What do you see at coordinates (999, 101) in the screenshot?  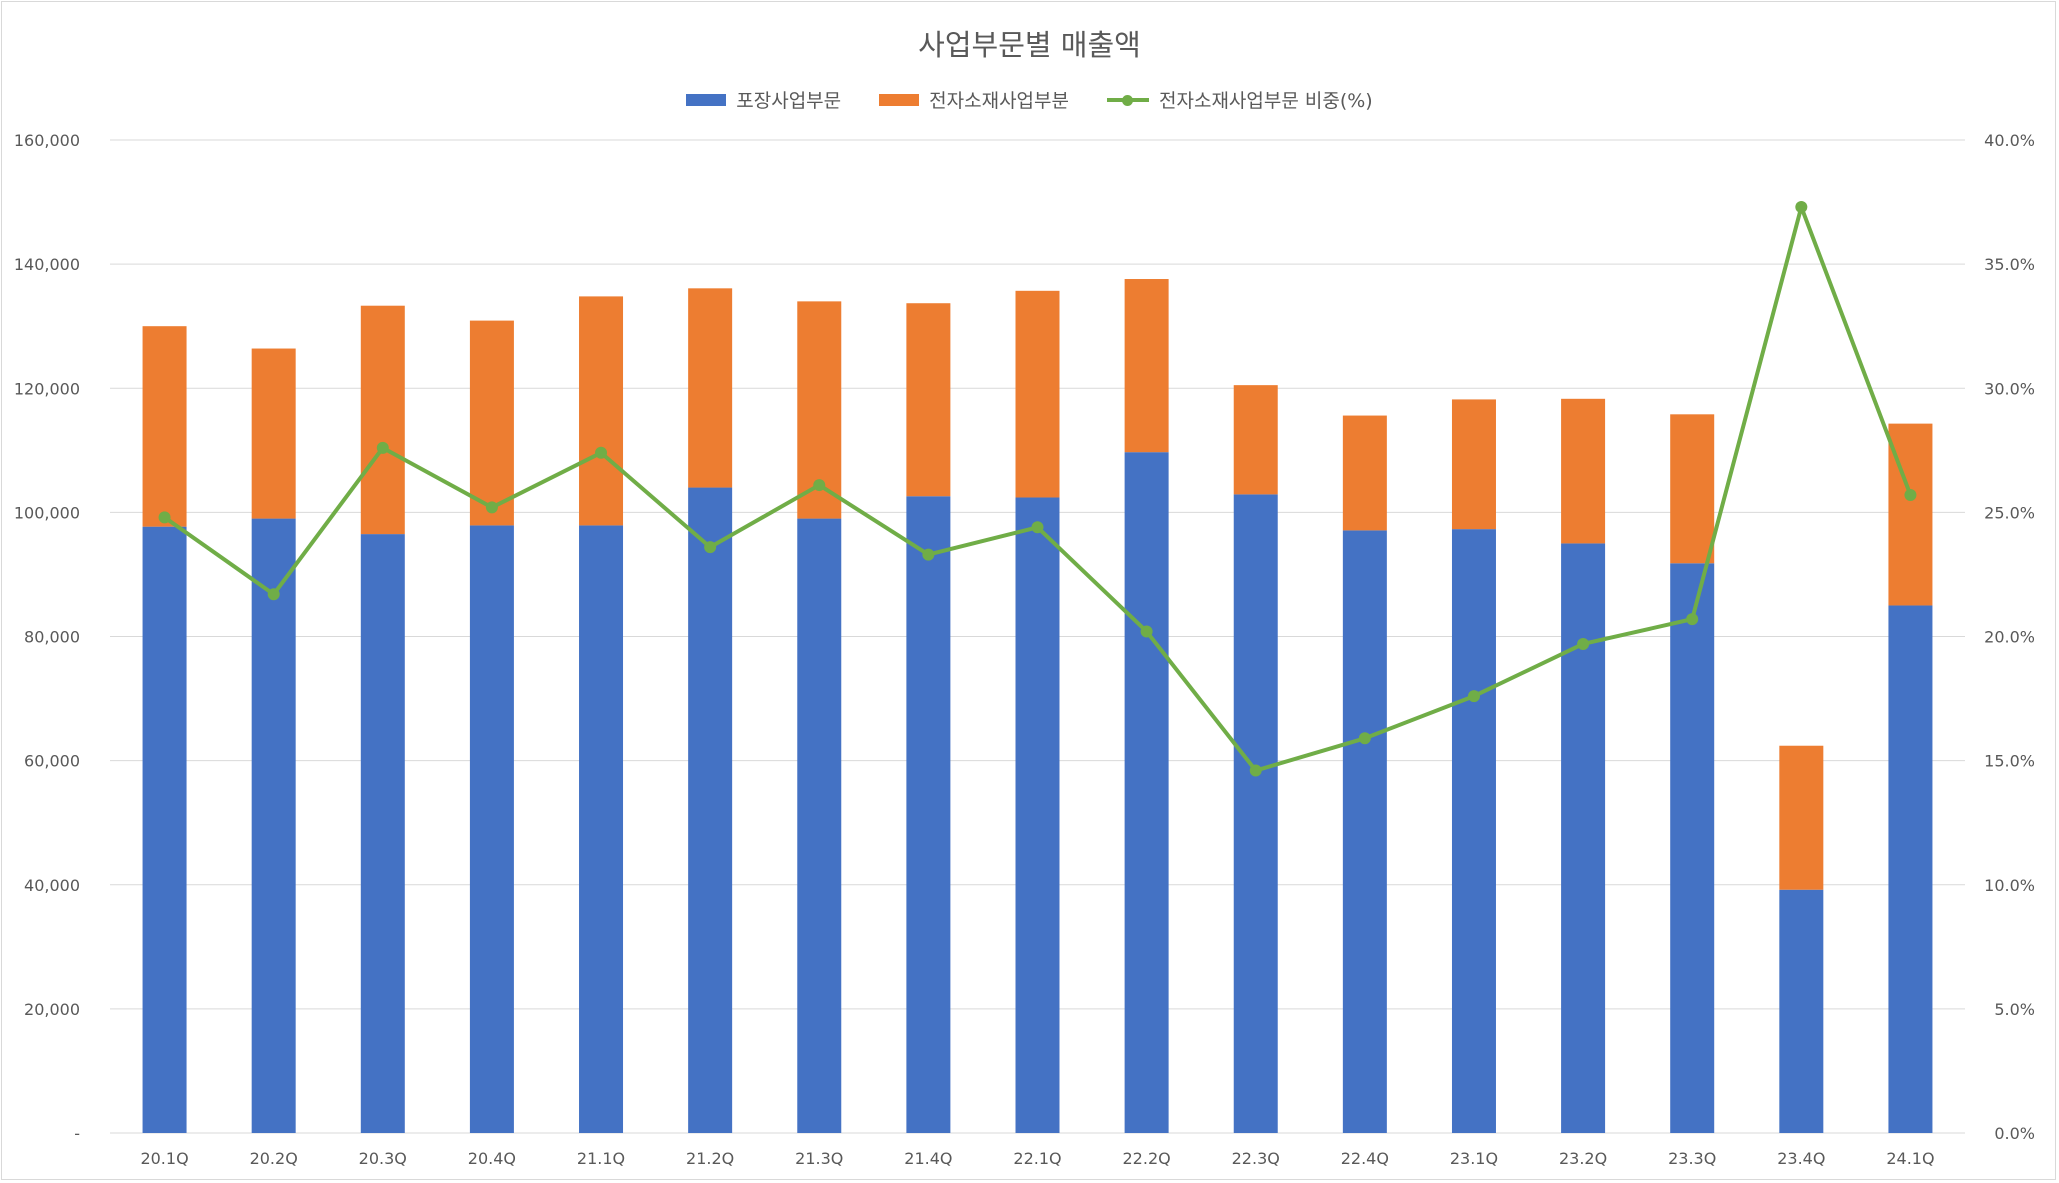 I see `legend-label-electronic: 전자소재사업부분` at bounding box center [999, 101].